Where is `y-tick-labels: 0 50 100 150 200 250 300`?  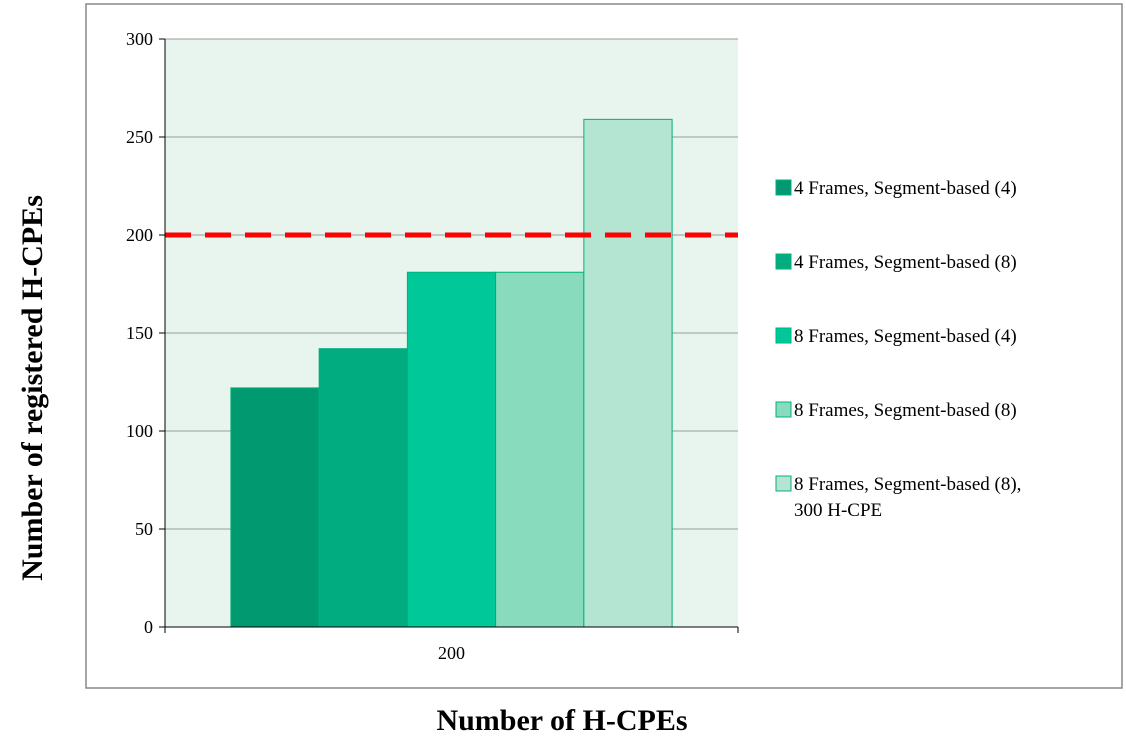 y-tick-labels: 0 50 100 150 200 250 300 is located at coordinates (139, 333).